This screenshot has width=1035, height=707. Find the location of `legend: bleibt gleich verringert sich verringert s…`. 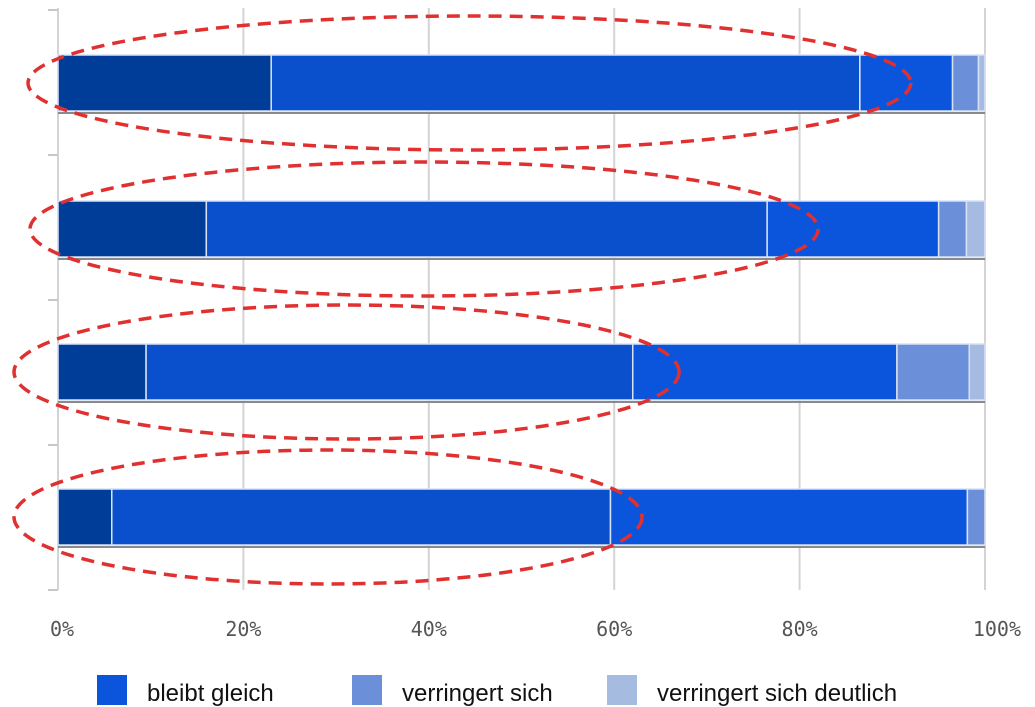

legend: bleibt gleich verringert sich verringert s… is located at coordinates (497, 691).